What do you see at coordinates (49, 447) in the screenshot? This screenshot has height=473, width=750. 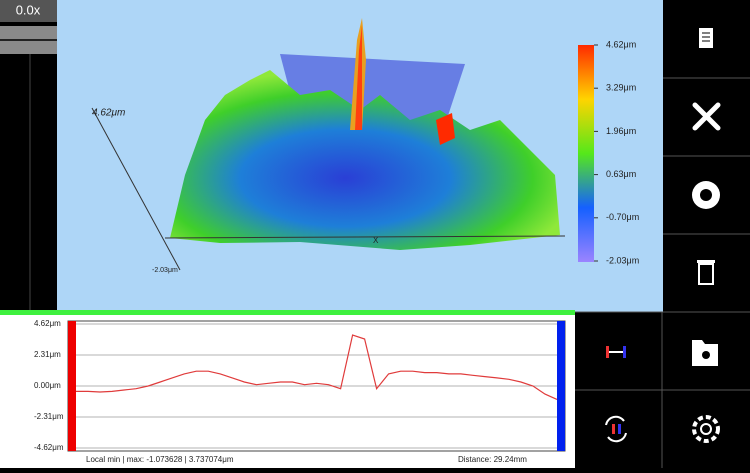 I see `y-tick-label: -4.62μm` at bounding box center [49, 447].